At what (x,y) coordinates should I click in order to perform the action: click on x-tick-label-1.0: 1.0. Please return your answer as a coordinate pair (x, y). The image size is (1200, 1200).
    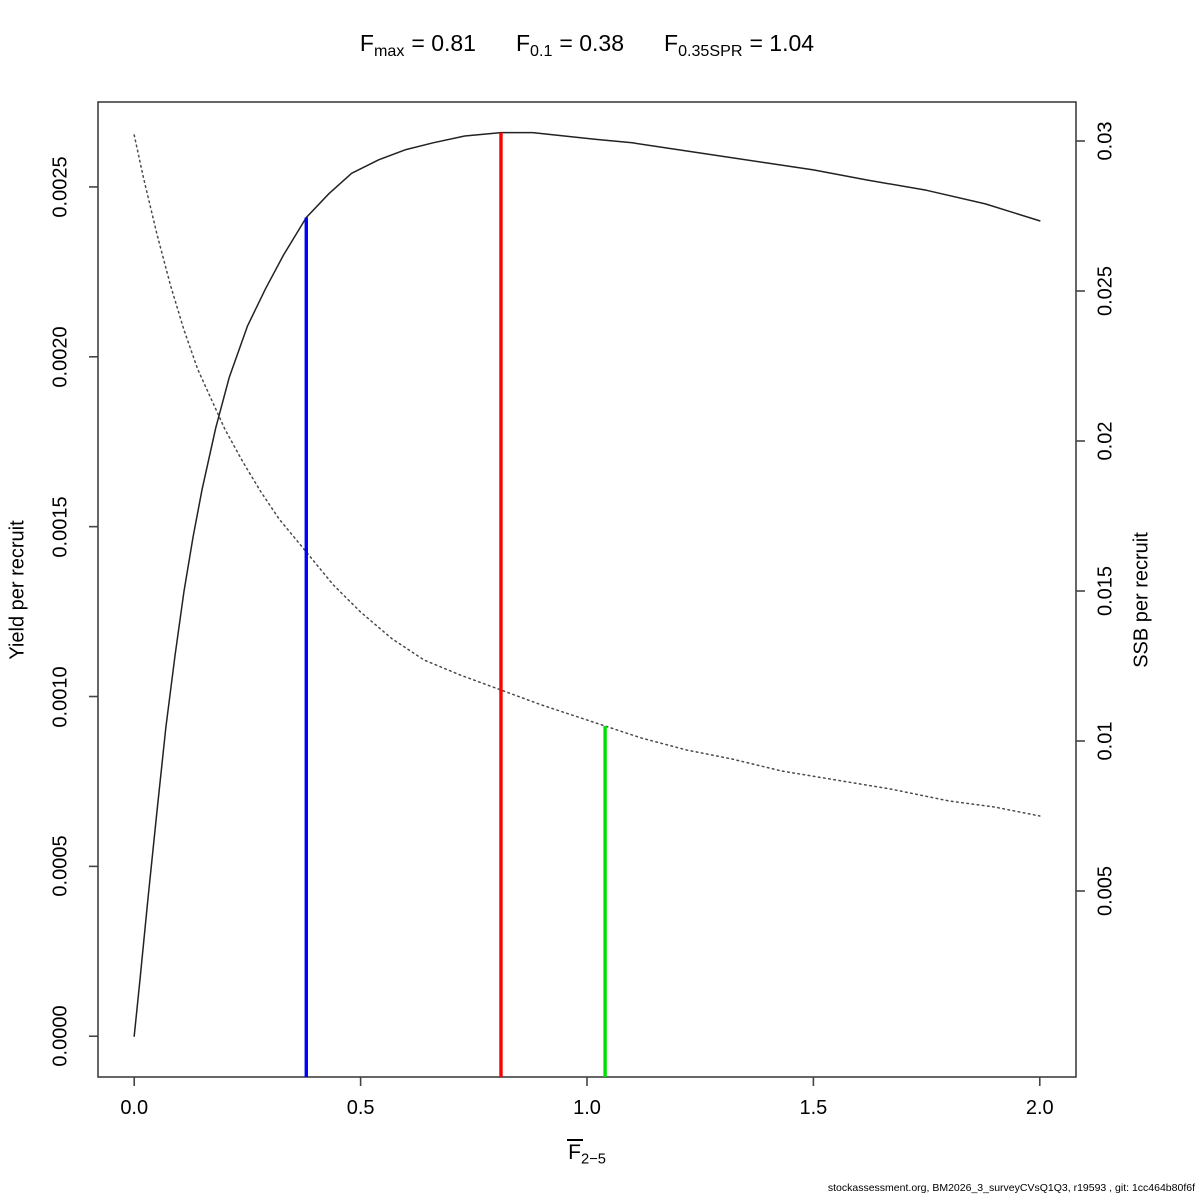
    Looking at the image, I should click on (587, 1108).